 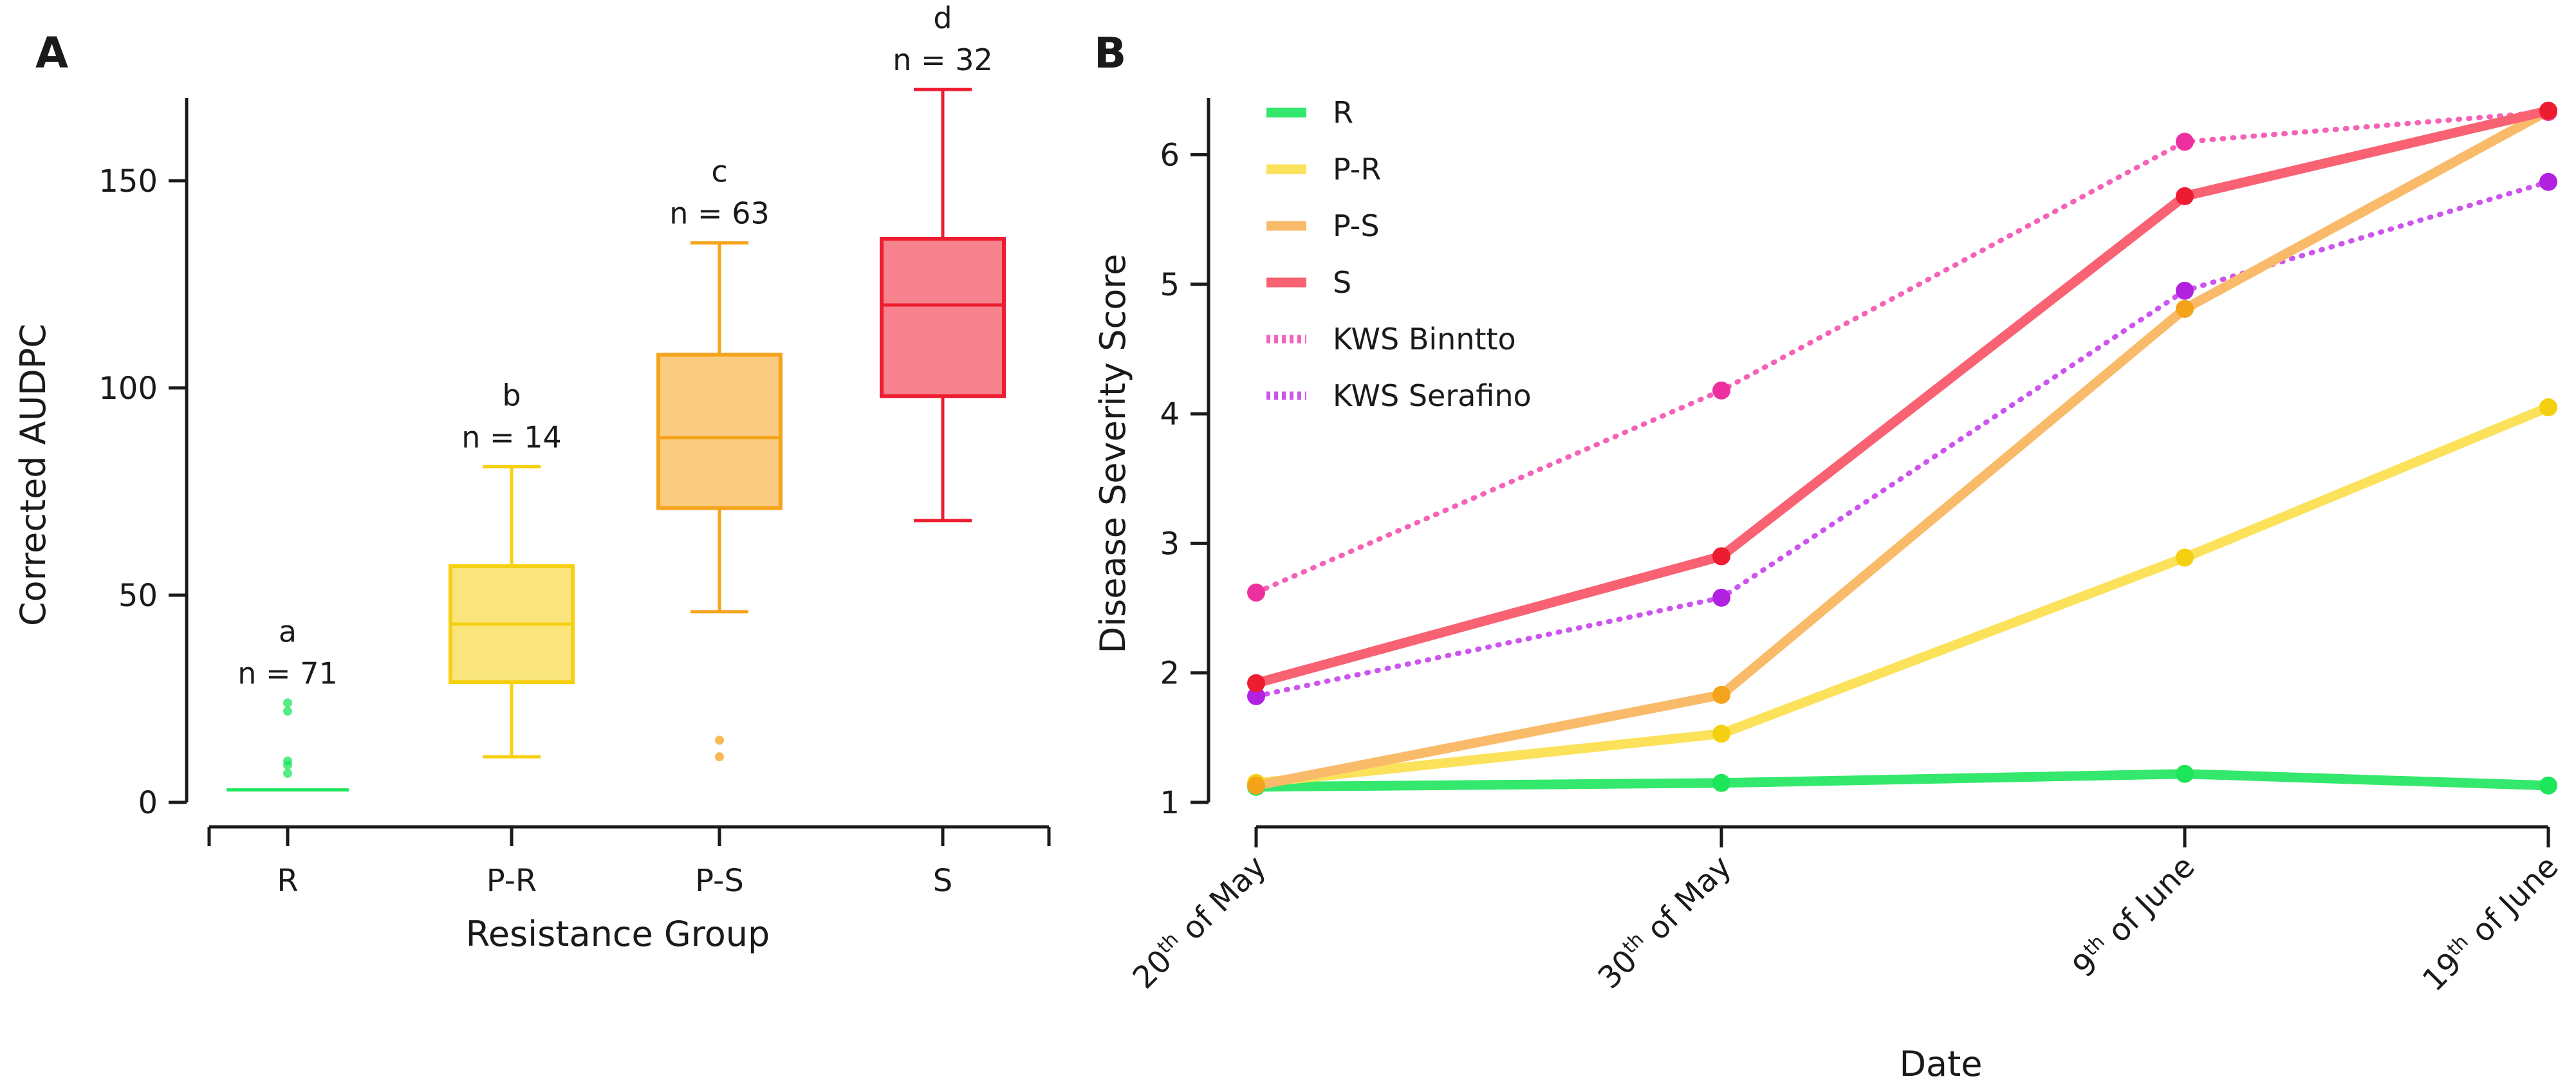 I want to click on group-letter-r: a, so click(x=288, y=631).